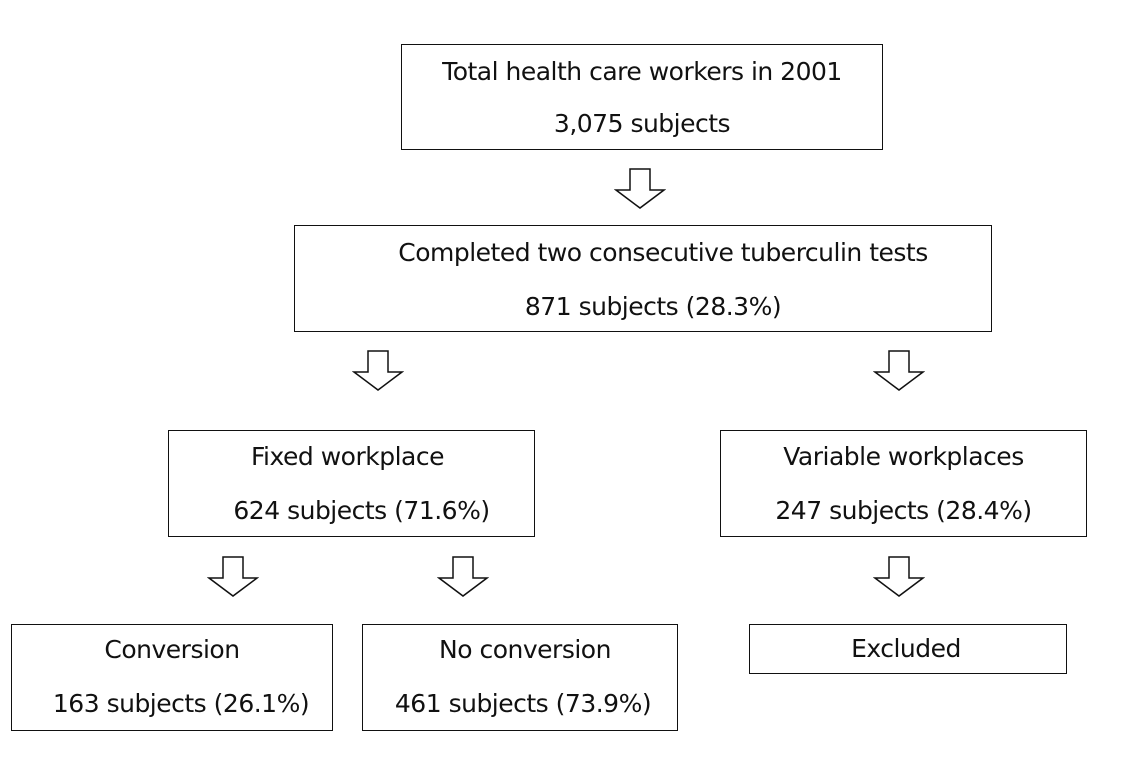 This screenshot has width=1125, height=758. Describe the element at coordinates (348, 456) in the screenshot. I see `fixed-workplace-title: Fixed workplace` at that location.